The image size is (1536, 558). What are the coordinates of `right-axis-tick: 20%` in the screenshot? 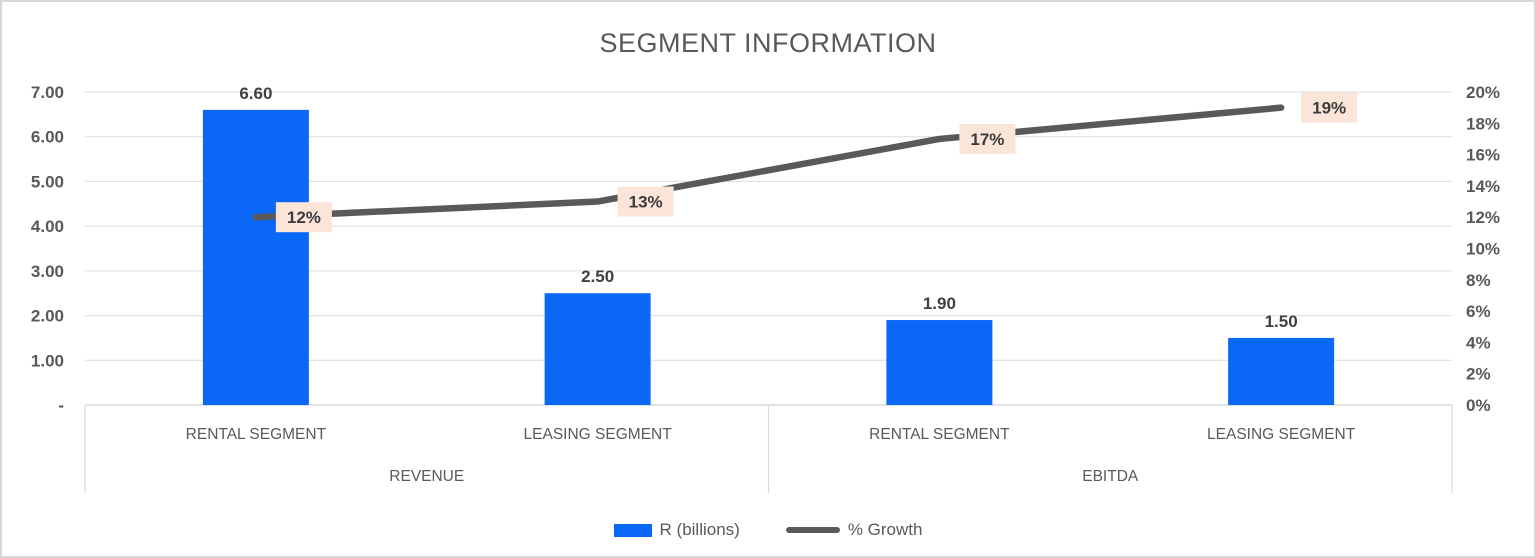 It's located at (1483, 92).